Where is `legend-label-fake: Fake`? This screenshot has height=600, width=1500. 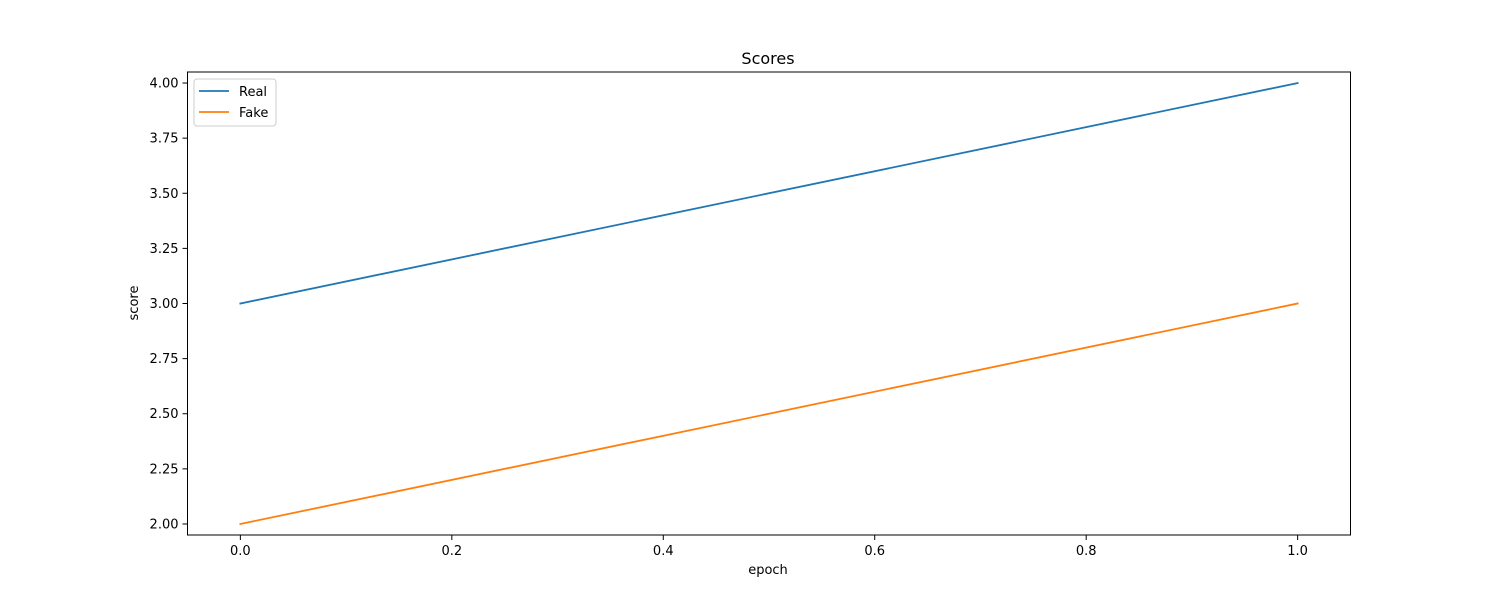 legend-label-fake: Fake is located at coordinates (253, 113).